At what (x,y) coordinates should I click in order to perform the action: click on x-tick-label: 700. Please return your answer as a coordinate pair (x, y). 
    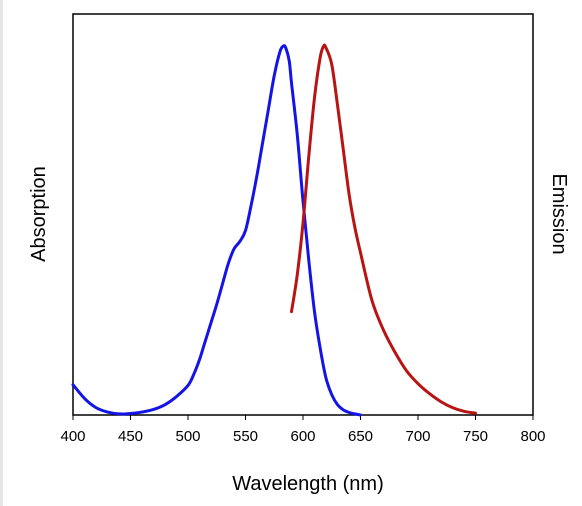
    Looking at the image, I should click on (417, 436).